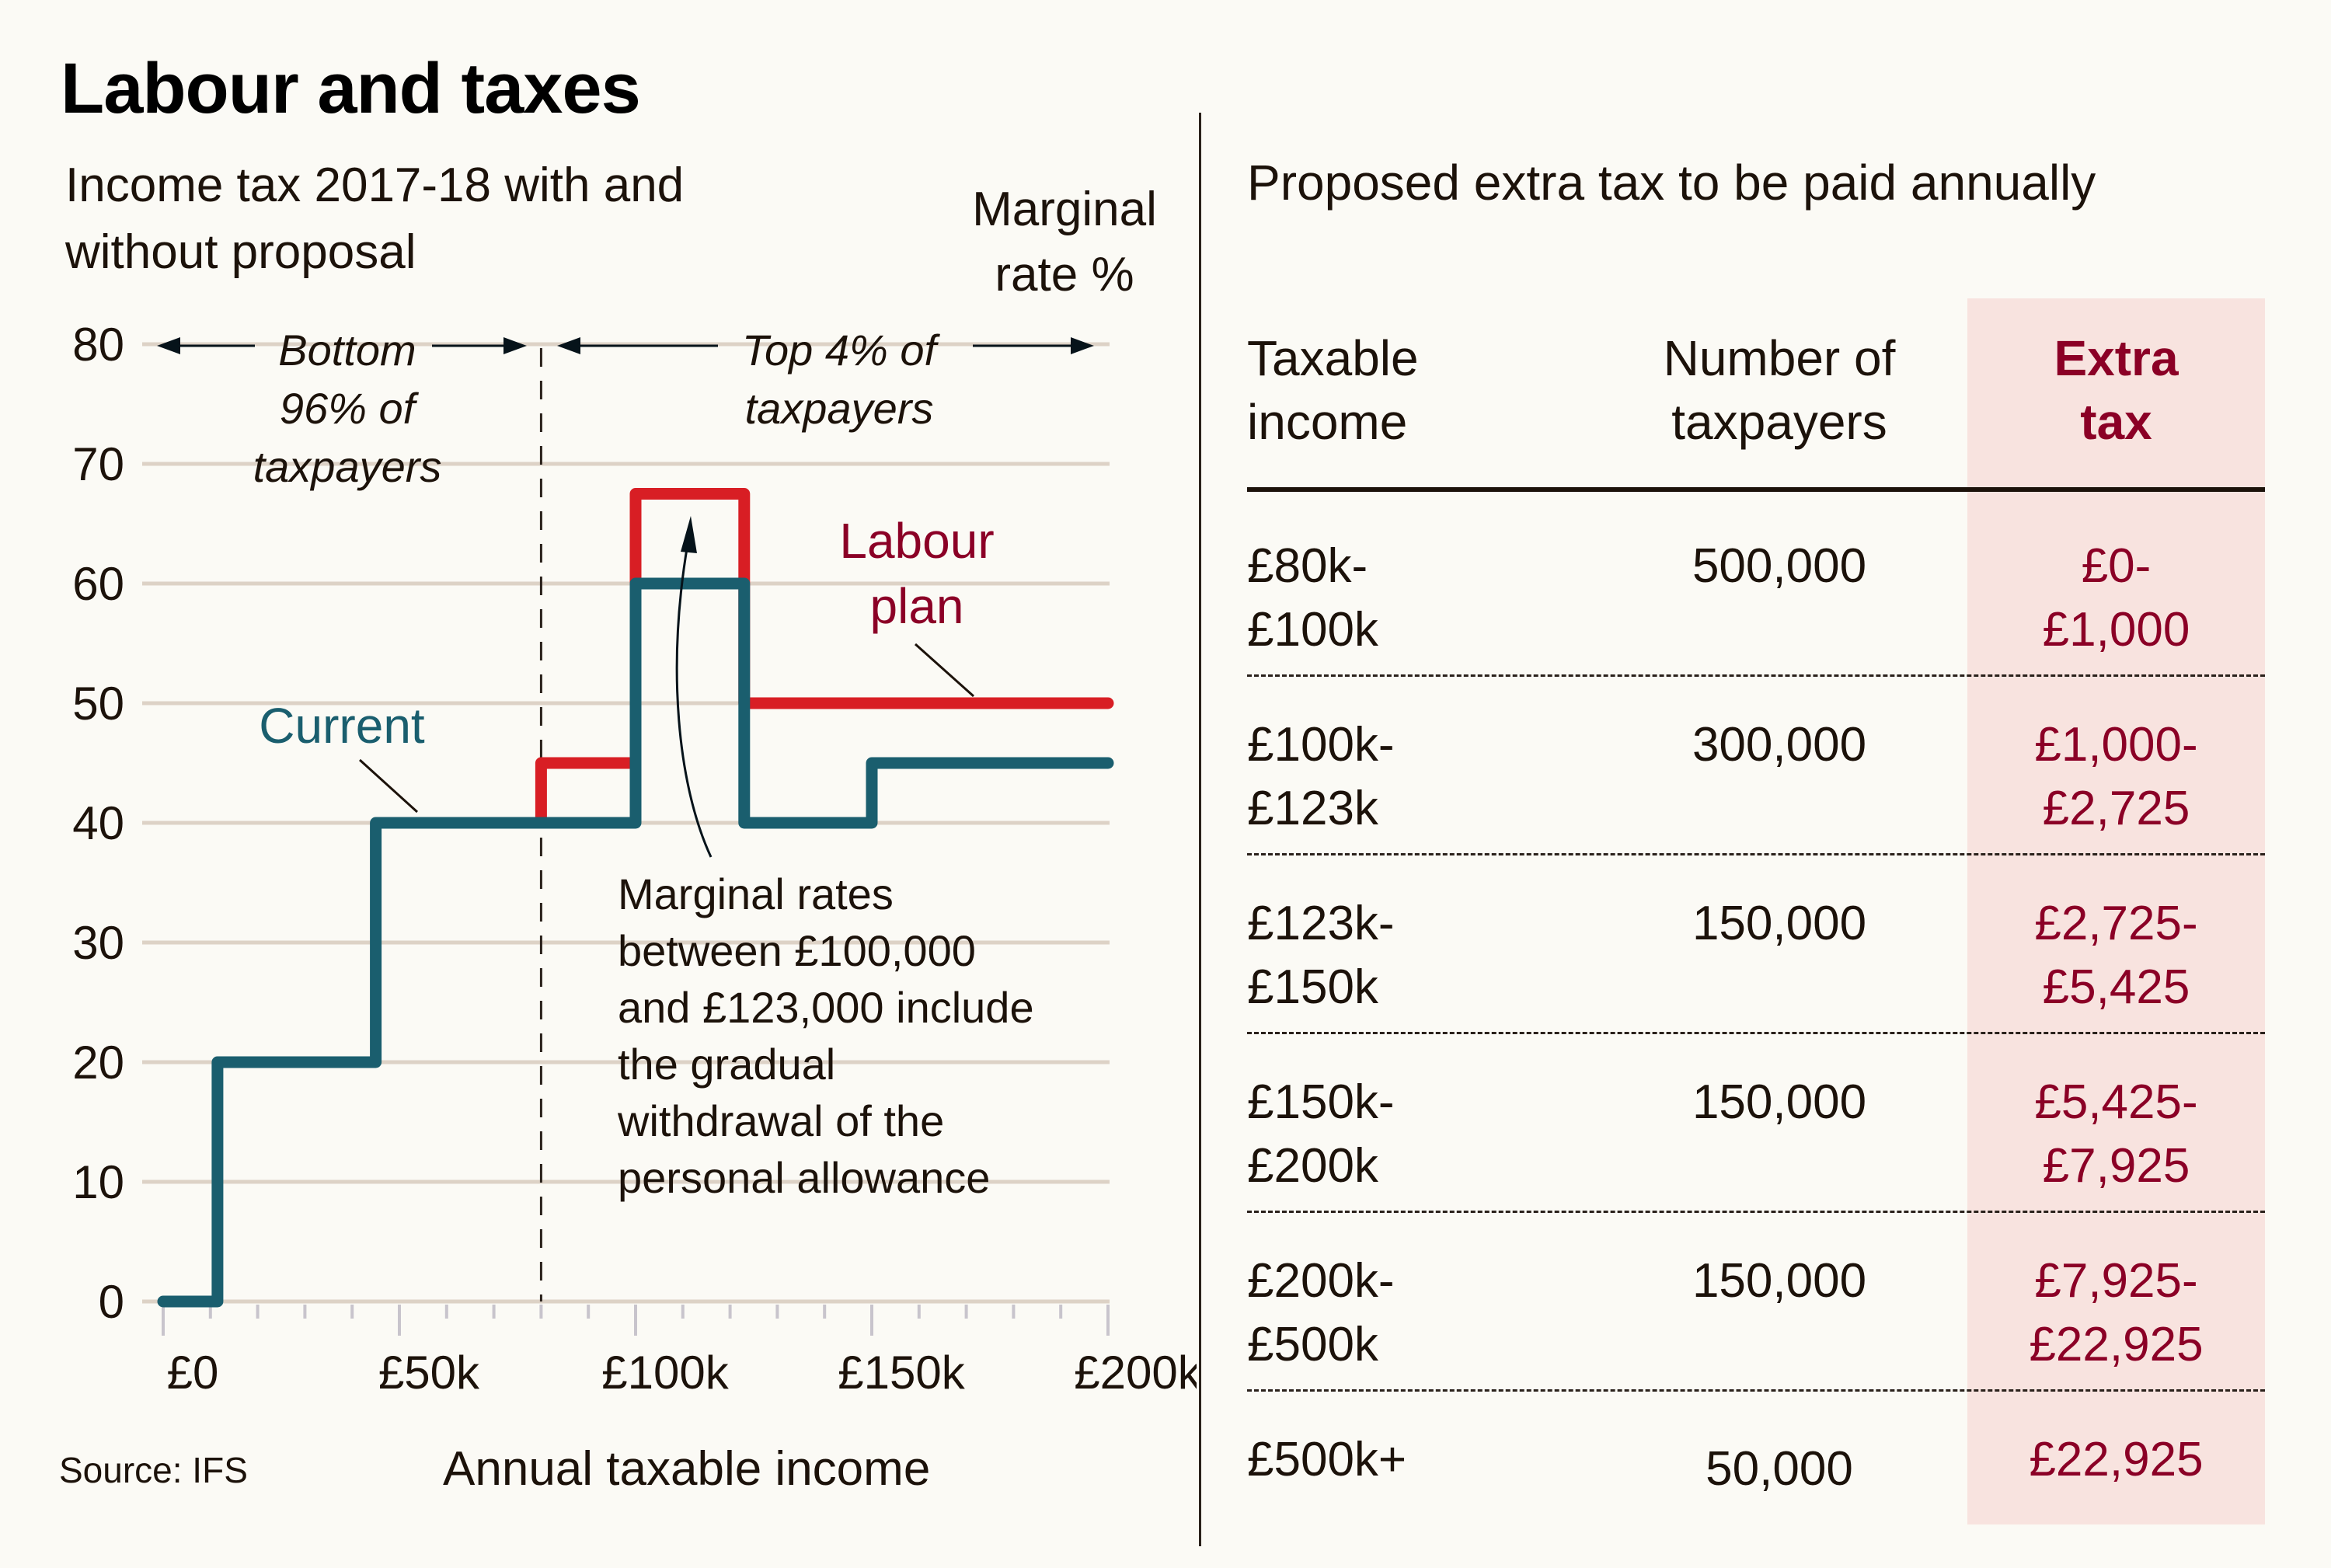 The width and height of the screenshot is (2331, 1568). I want to click on cell-number-of-taxpayers: 300,000, so click(1779, 745).